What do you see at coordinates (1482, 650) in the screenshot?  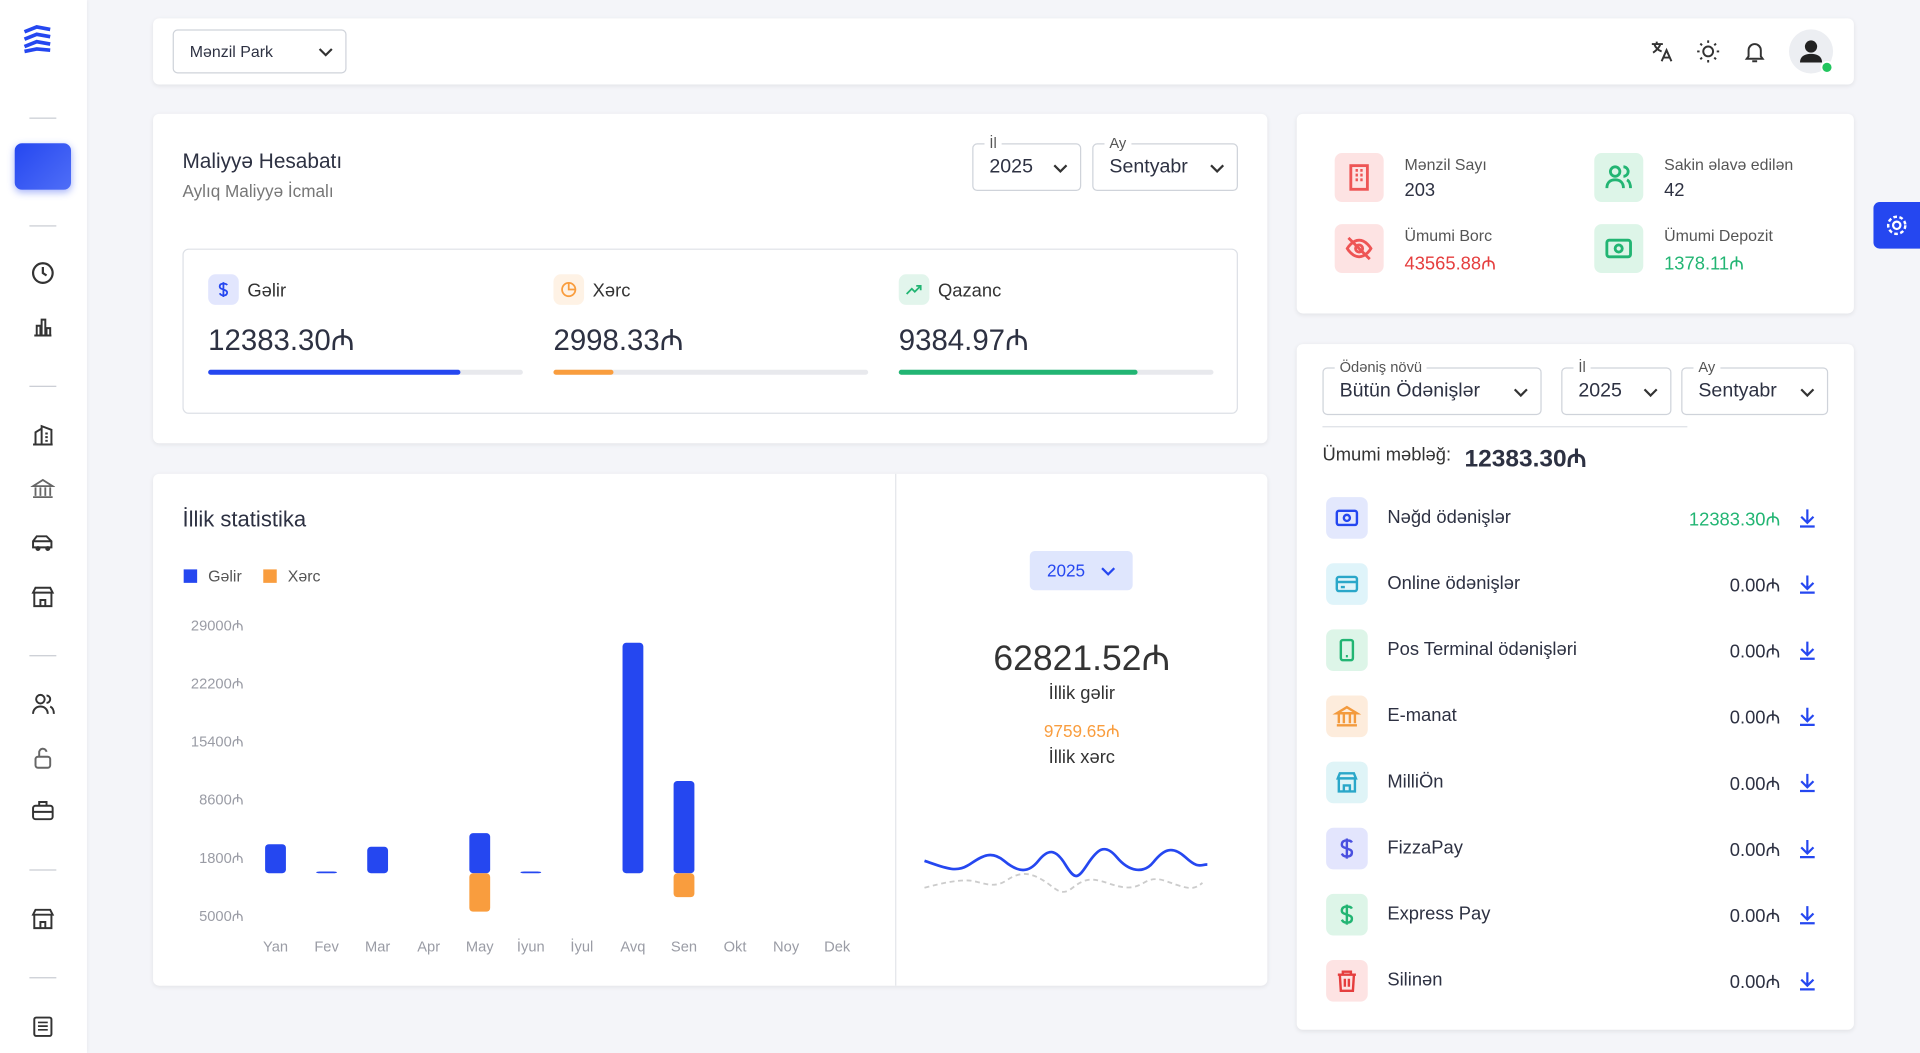 I see `payment-name: Pos Terminal ödənişləri` at bounding box center [1482, 650].